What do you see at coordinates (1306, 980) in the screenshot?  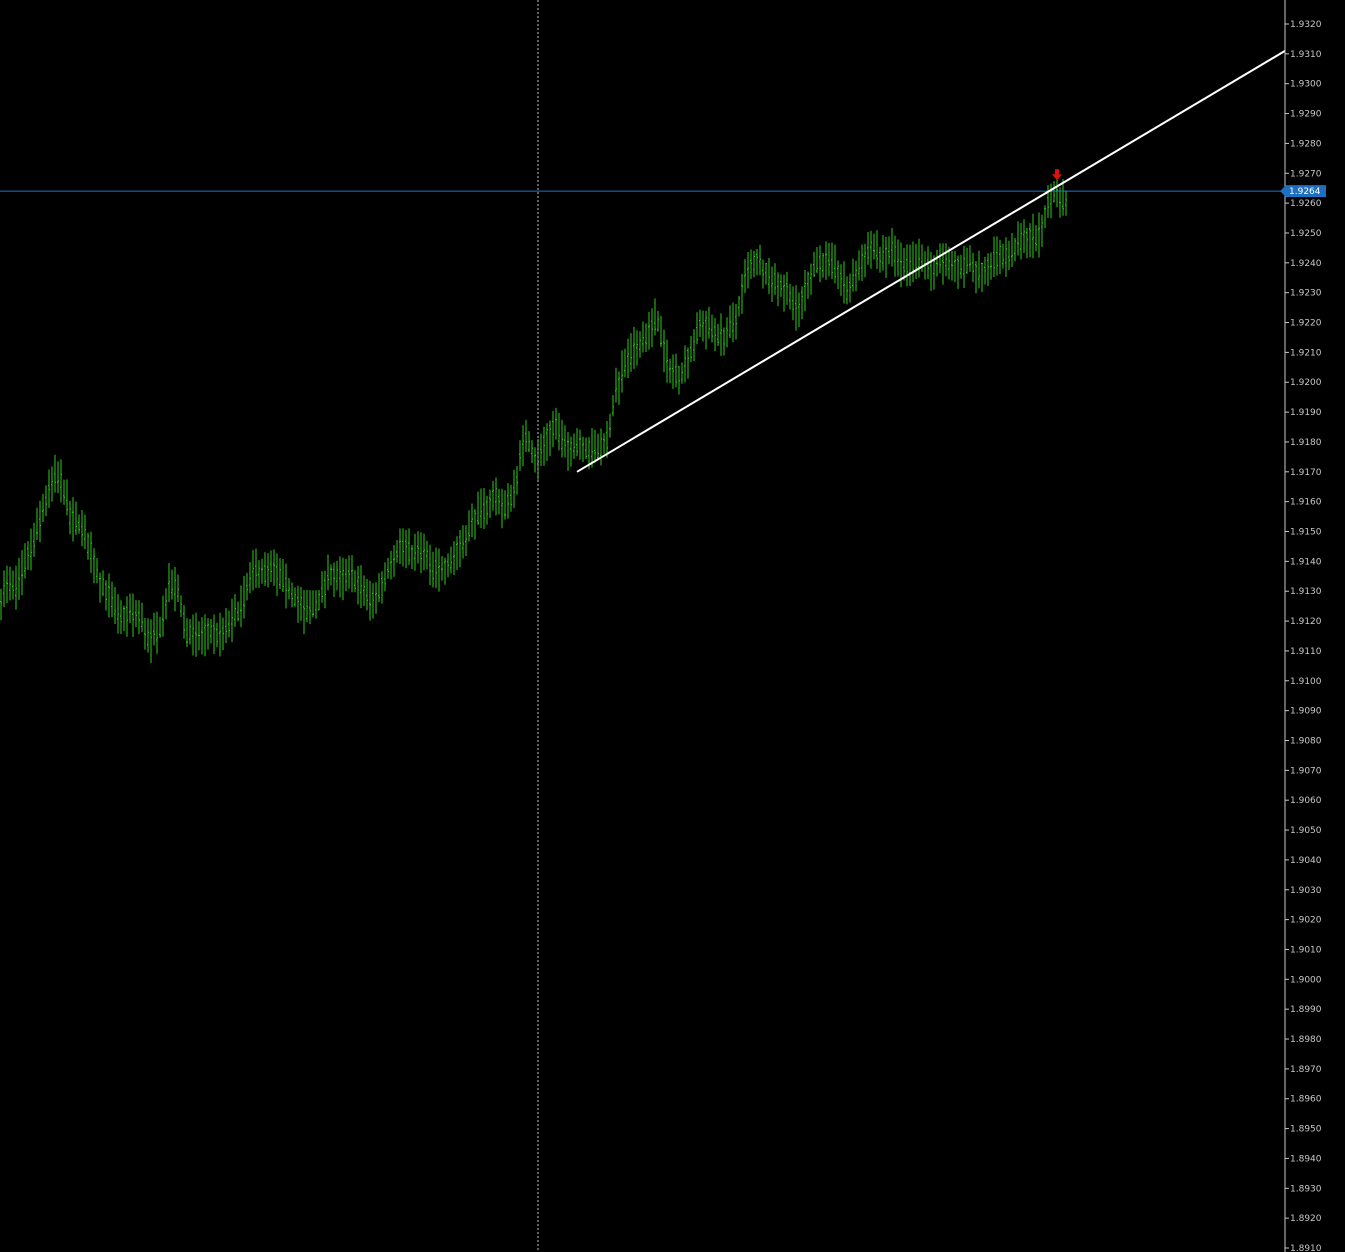 I see `price-axis-label: 1.9000` at bounding box center [1306, 980].